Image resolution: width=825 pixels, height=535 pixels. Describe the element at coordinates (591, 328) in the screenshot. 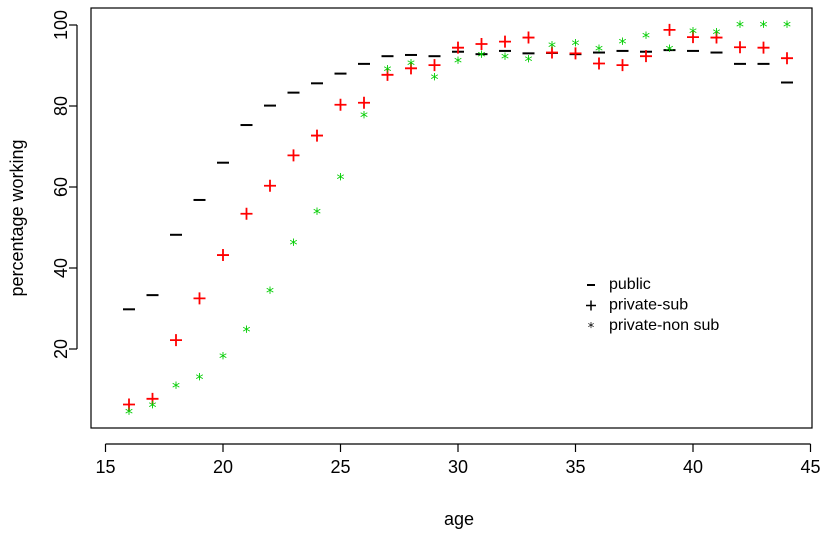

I see `legend-marker-star: *` at that location.